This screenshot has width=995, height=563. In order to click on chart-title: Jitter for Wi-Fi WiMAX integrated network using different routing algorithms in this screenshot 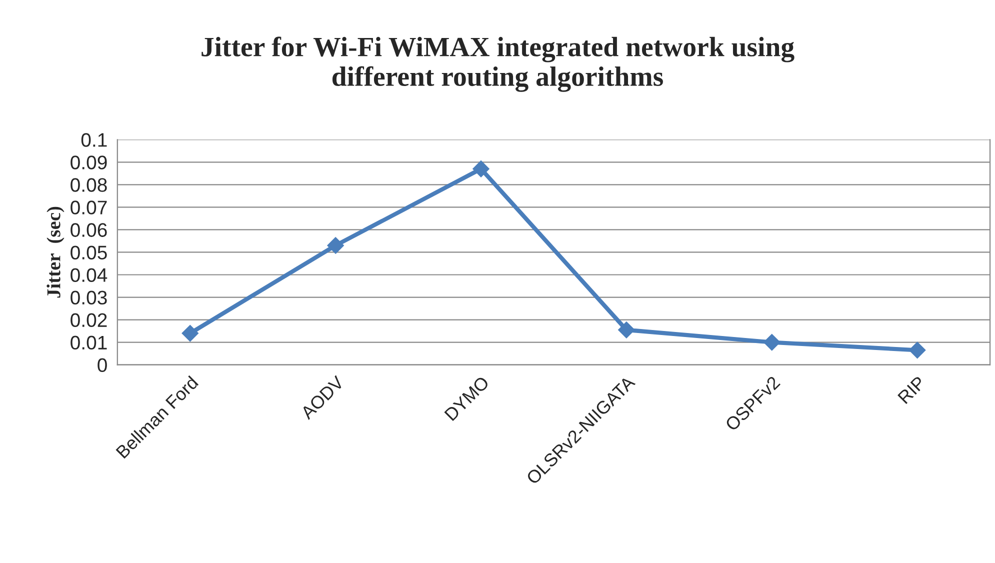, I will do `click(498, 64)`.